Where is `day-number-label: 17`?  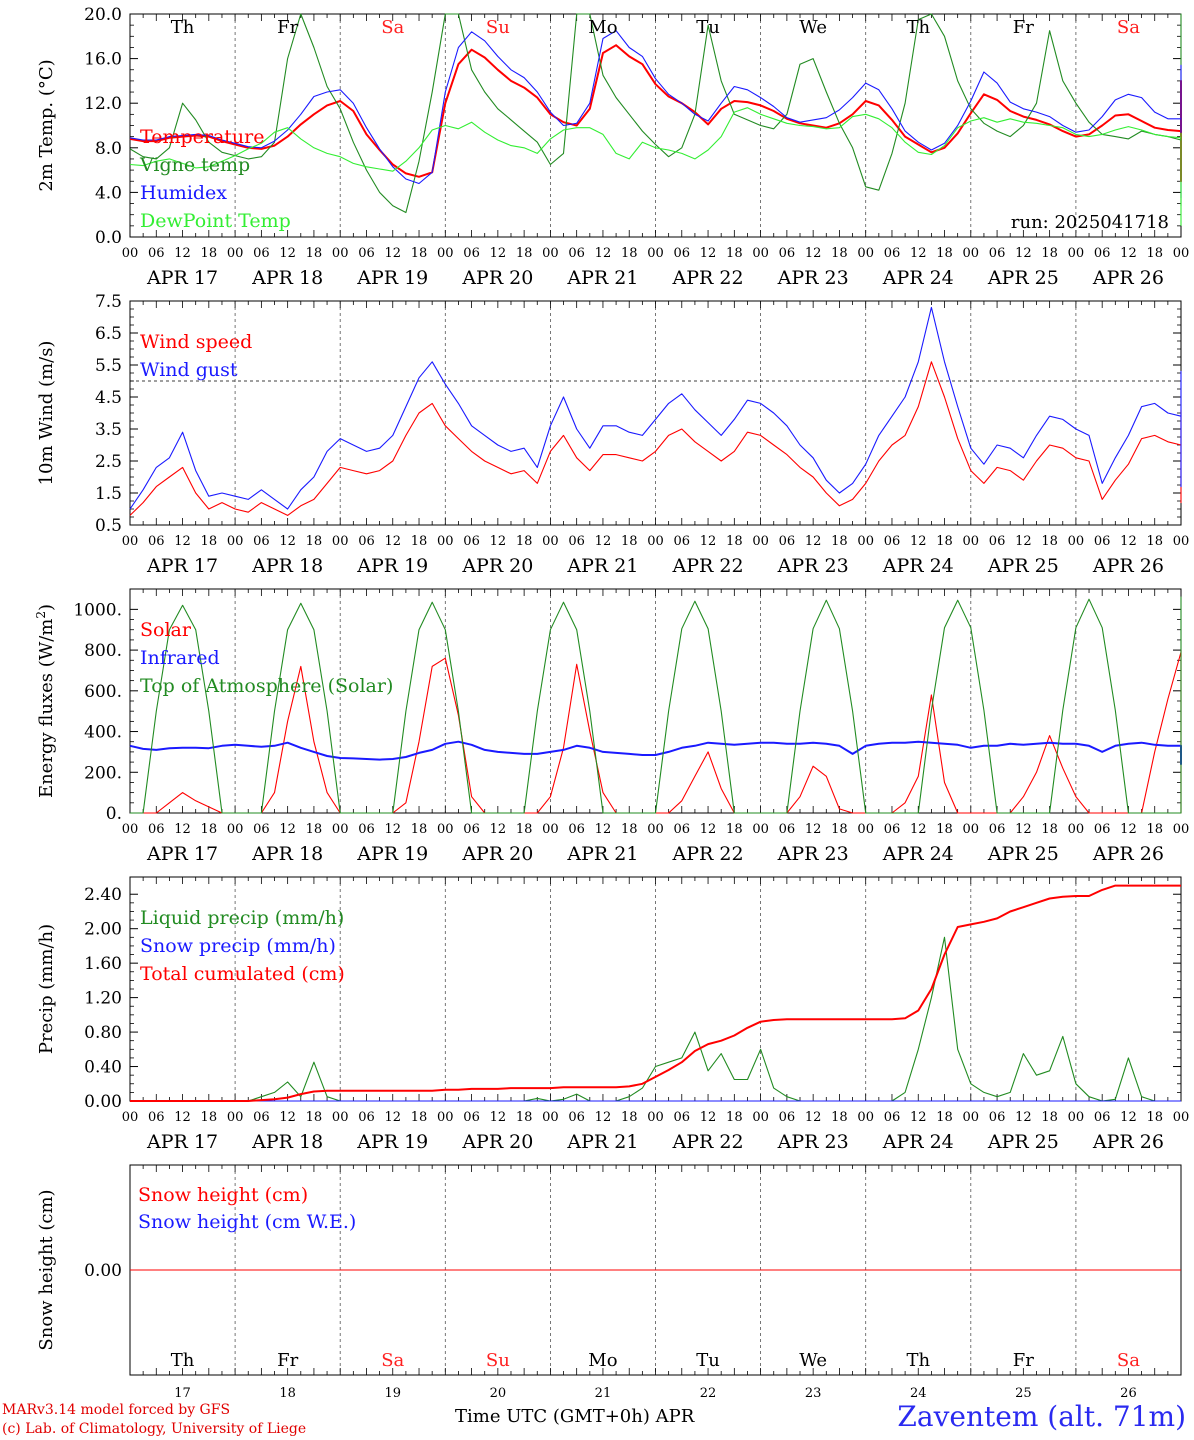 day-number-label: 17 is located at coordinates (182, 1393).